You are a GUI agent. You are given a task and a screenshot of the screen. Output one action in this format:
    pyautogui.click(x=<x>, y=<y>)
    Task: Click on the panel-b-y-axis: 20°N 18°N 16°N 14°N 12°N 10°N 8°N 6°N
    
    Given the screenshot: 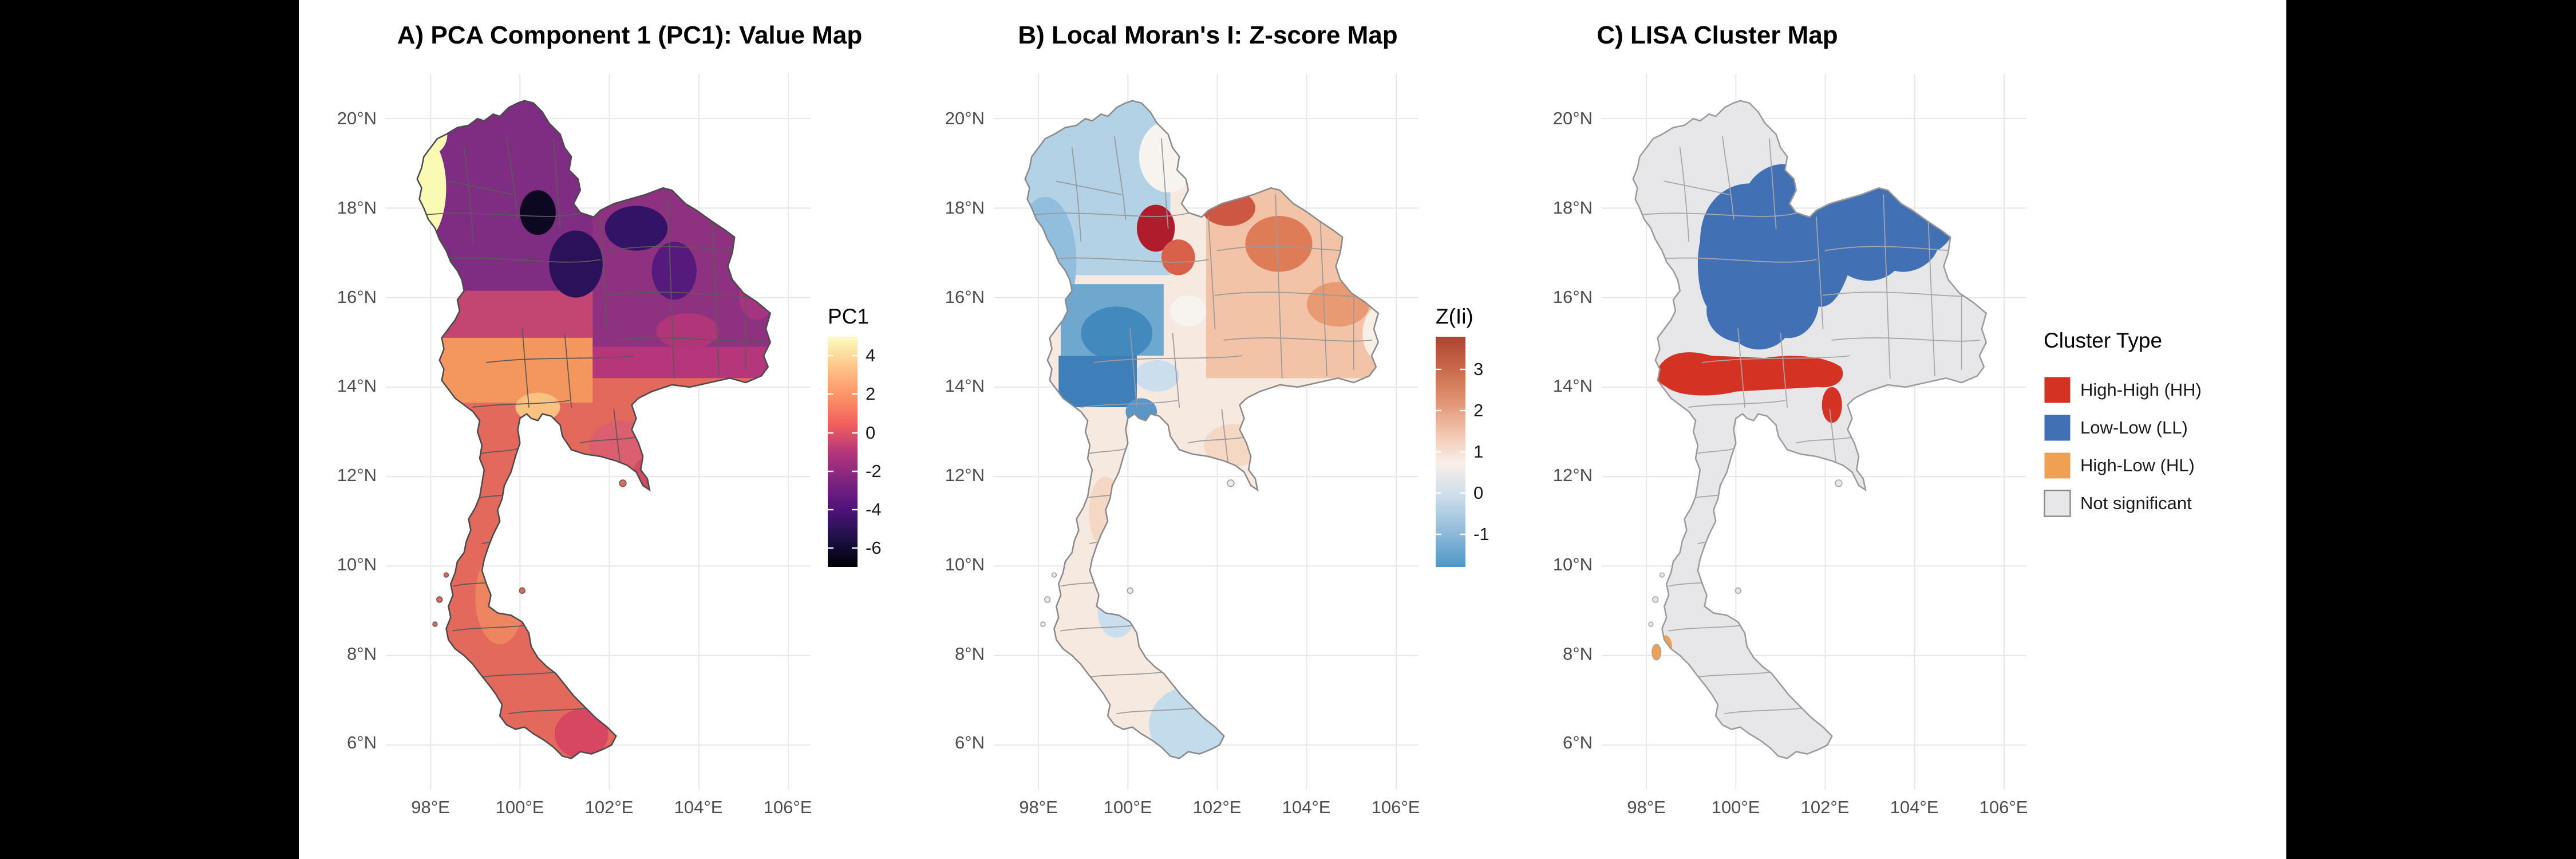 What is the action you would take?
    pyautogui.click(x=950, y=429)
    